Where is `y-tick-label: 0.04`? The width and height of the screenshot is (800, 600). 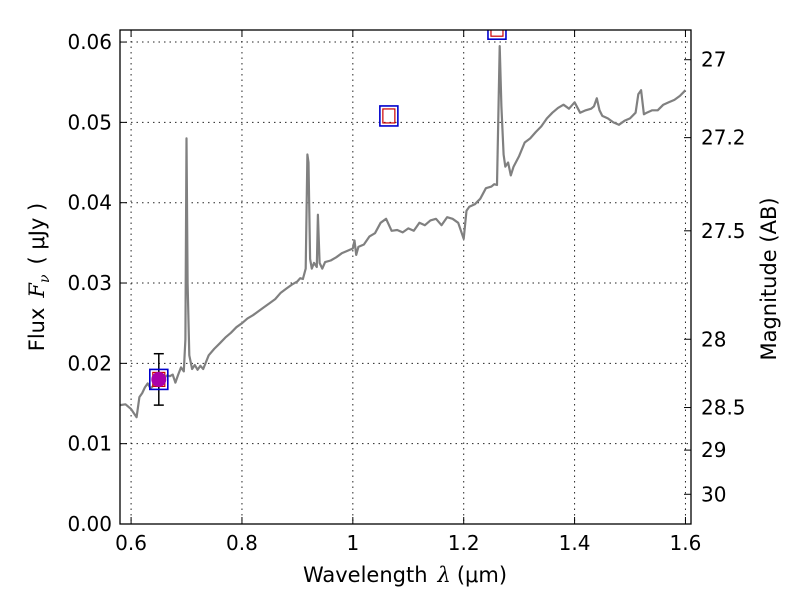 y-tick-label: 0.04 is located at coordinates (89, 203).